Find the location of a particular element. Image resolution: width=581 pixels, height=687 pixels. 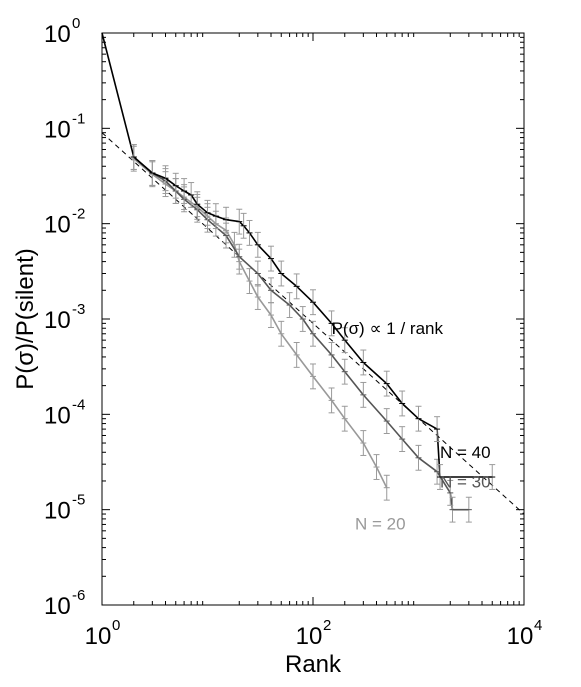

y-tick-exponent: -6 is located at coordinates (78, 595).